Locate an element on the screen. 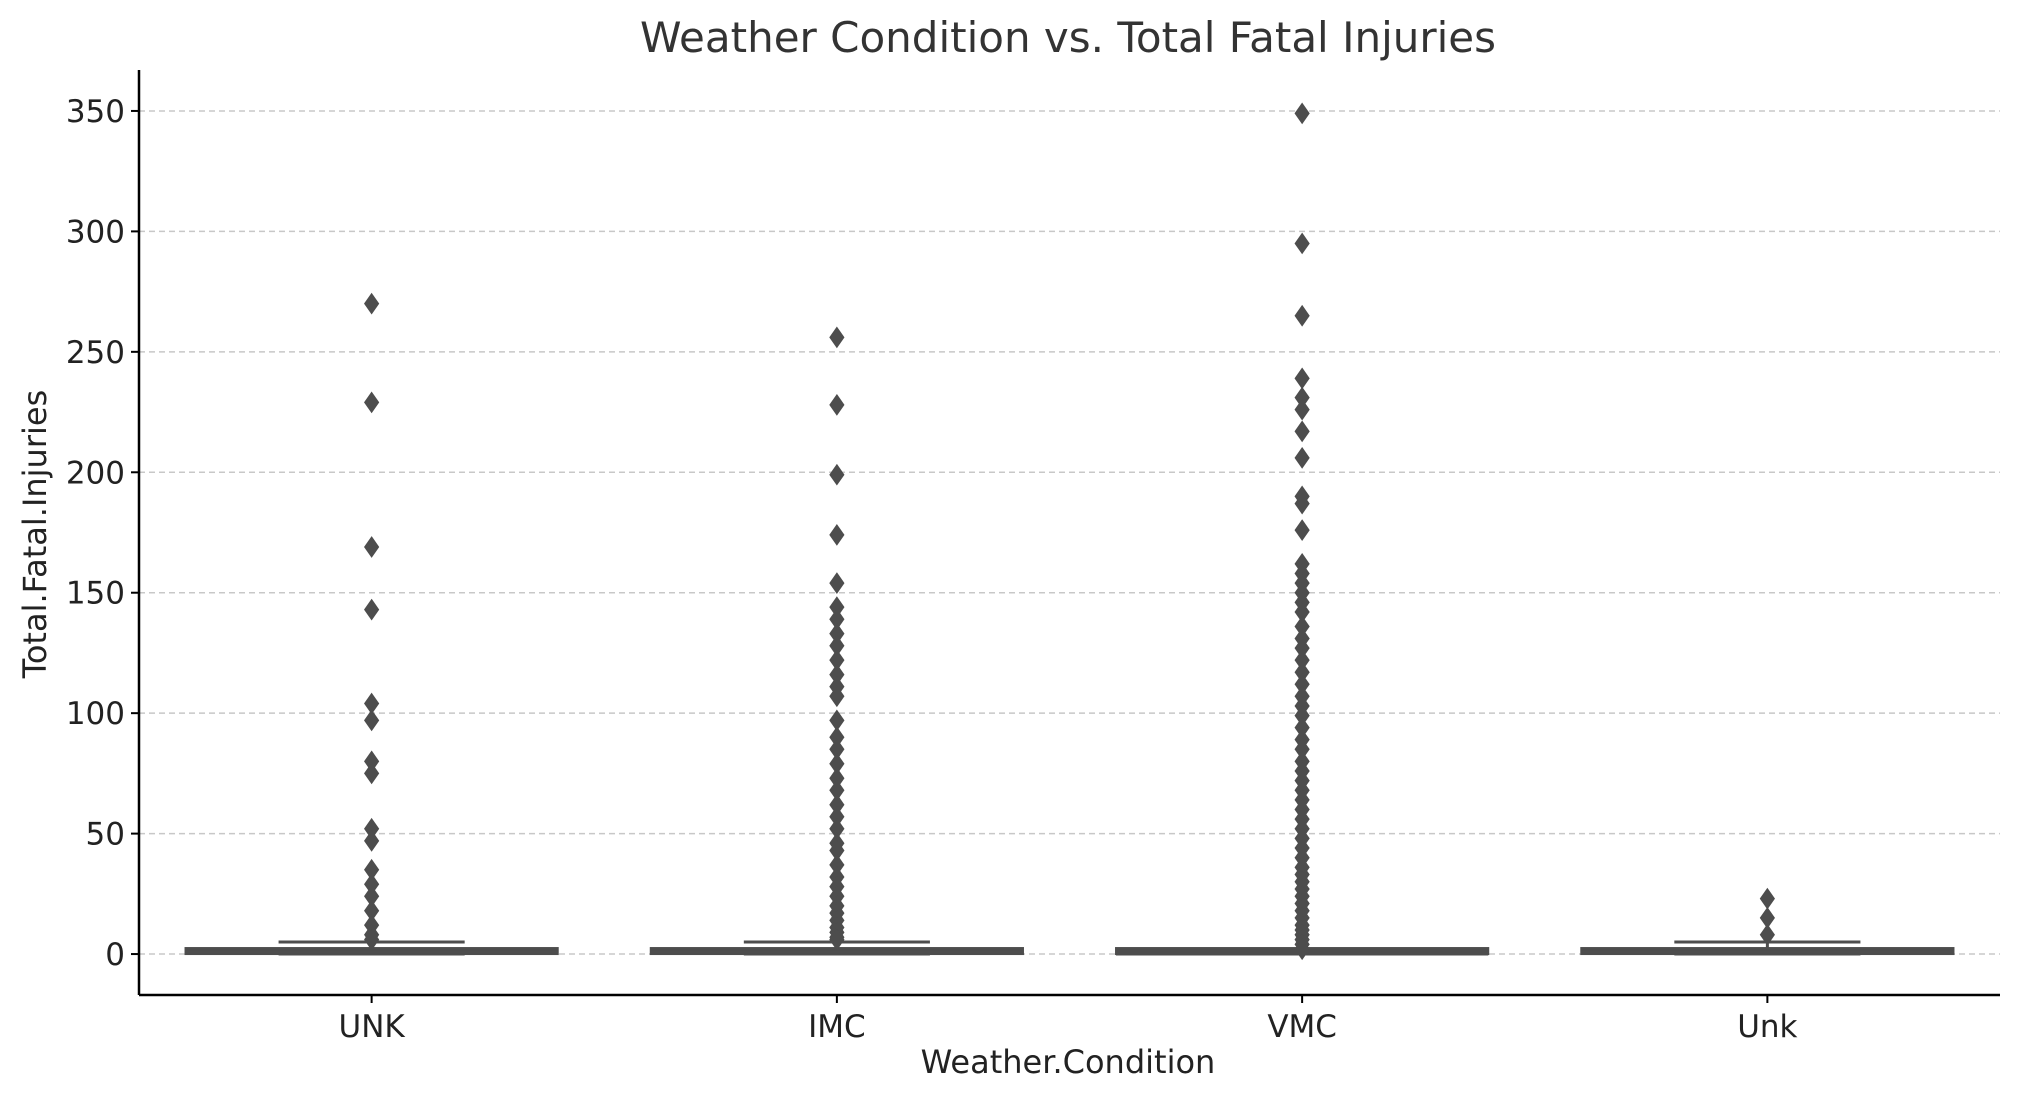 Image resolution: width=2017 pixels, height=1101 pixels. y-tick-label: 350 is located at coordinates (95, 112).